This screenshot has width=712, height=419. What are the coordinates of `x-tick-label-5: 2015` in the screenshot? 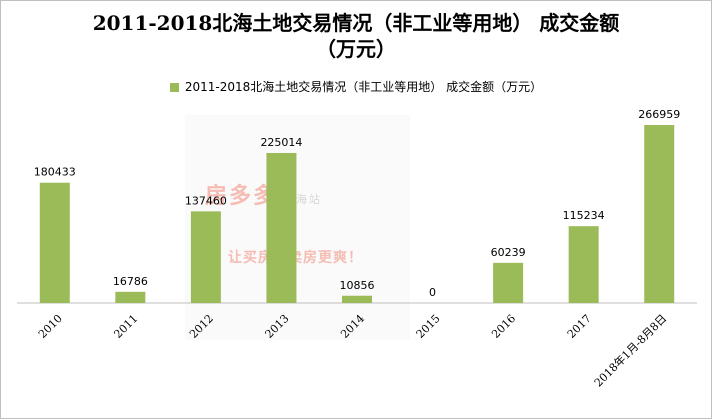 It's located at (428, 326).